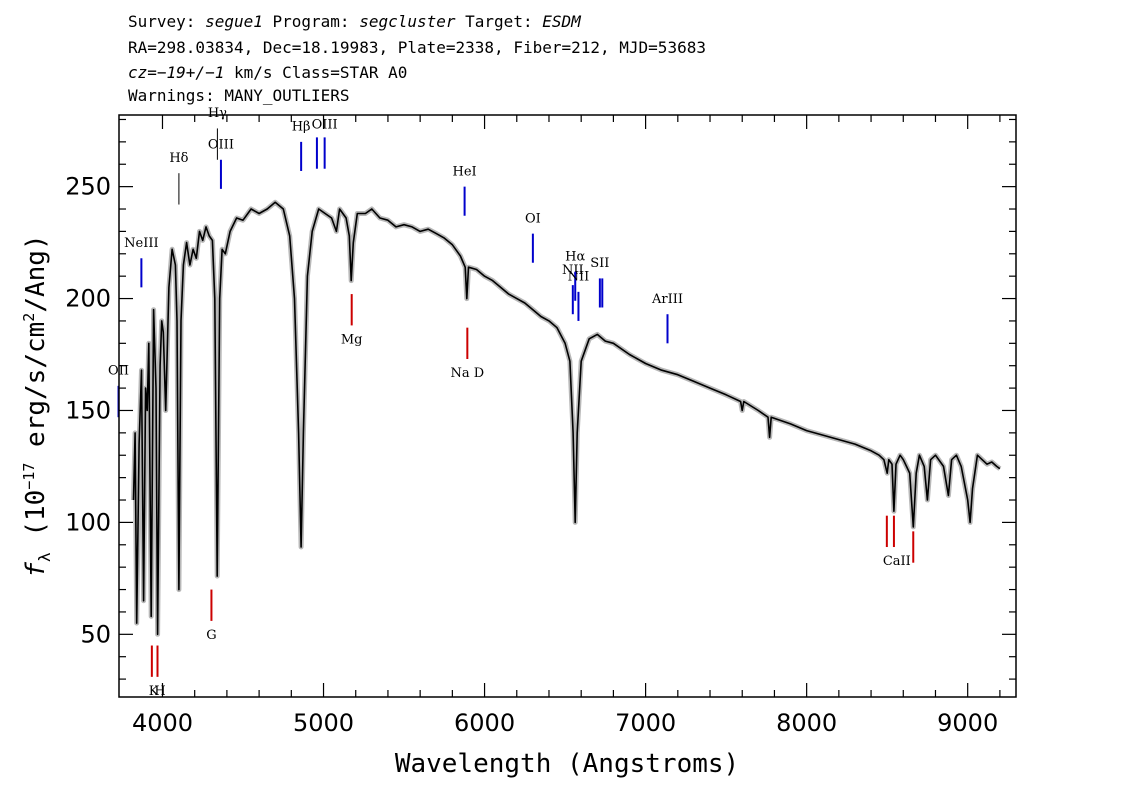 This screenshot has height=810, width=1134. I want to click on y-tick-label: 150, so click(88, 410).